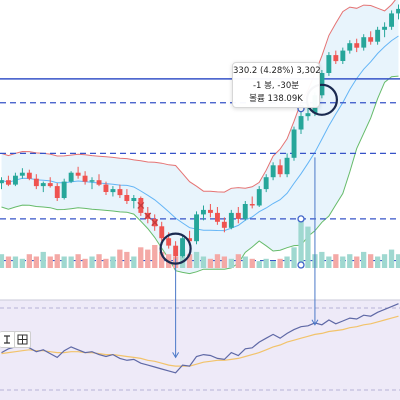 The image size is (400, 400). I want to click on tooltip-volume: 볼륨 138.09K, so click(276, 99).